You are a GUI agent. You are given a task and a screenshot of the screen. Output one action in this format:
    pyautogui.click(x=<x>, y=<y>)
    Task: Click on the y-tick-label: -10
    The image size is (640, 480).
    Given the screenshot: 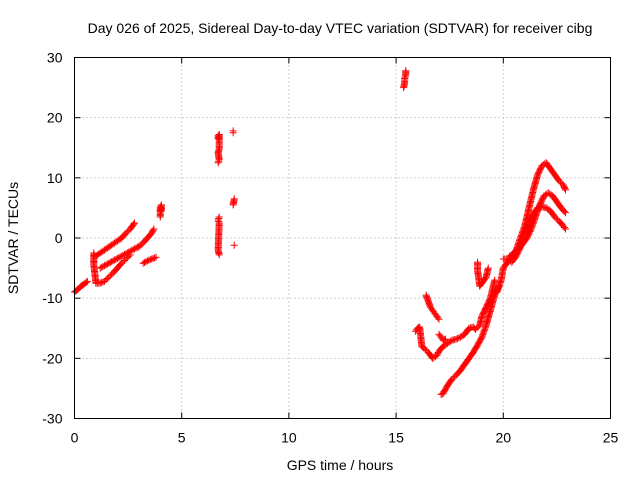 What is the action you would take?
    pyautogui.click(x=52, y=298)
    